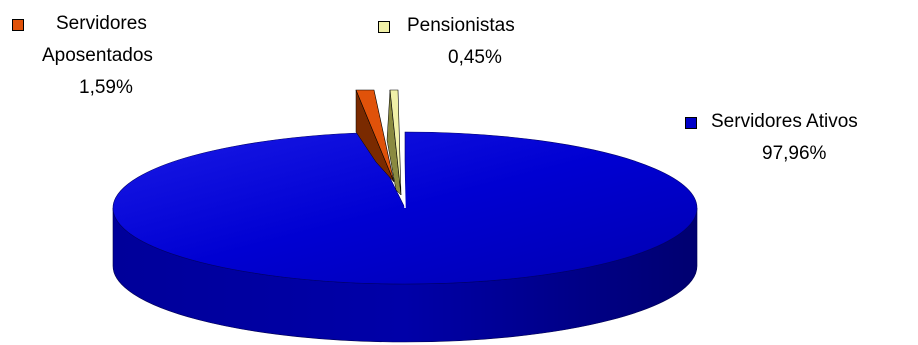 The width and height of the screenshot is (918, 345). What do you see at coordinates (375, 136) in the screenshot?
I see `pie-slice-servidores-aposentados` at bounding box center [375, 136].